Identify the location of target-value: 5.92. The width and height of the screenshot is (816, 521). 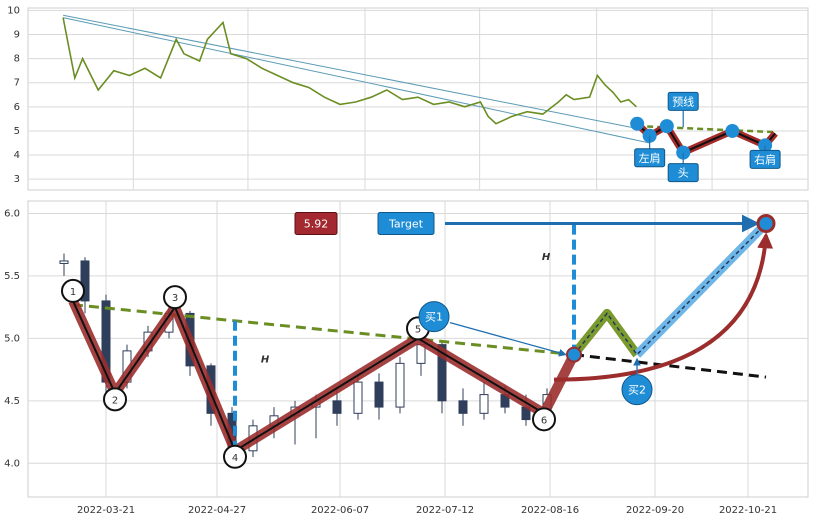
(316, 223).